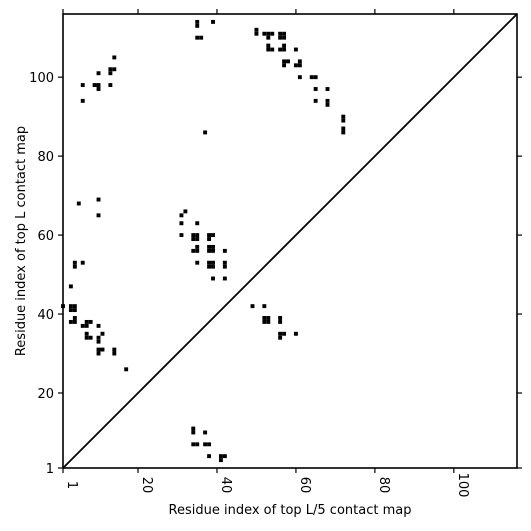 Image resolution: width=531 pixels, height=531 pixels. What do you see at coordinates (45, 236) in the screenshot?
I see `y-tick-label: 60` at bounding box center [45, 236].